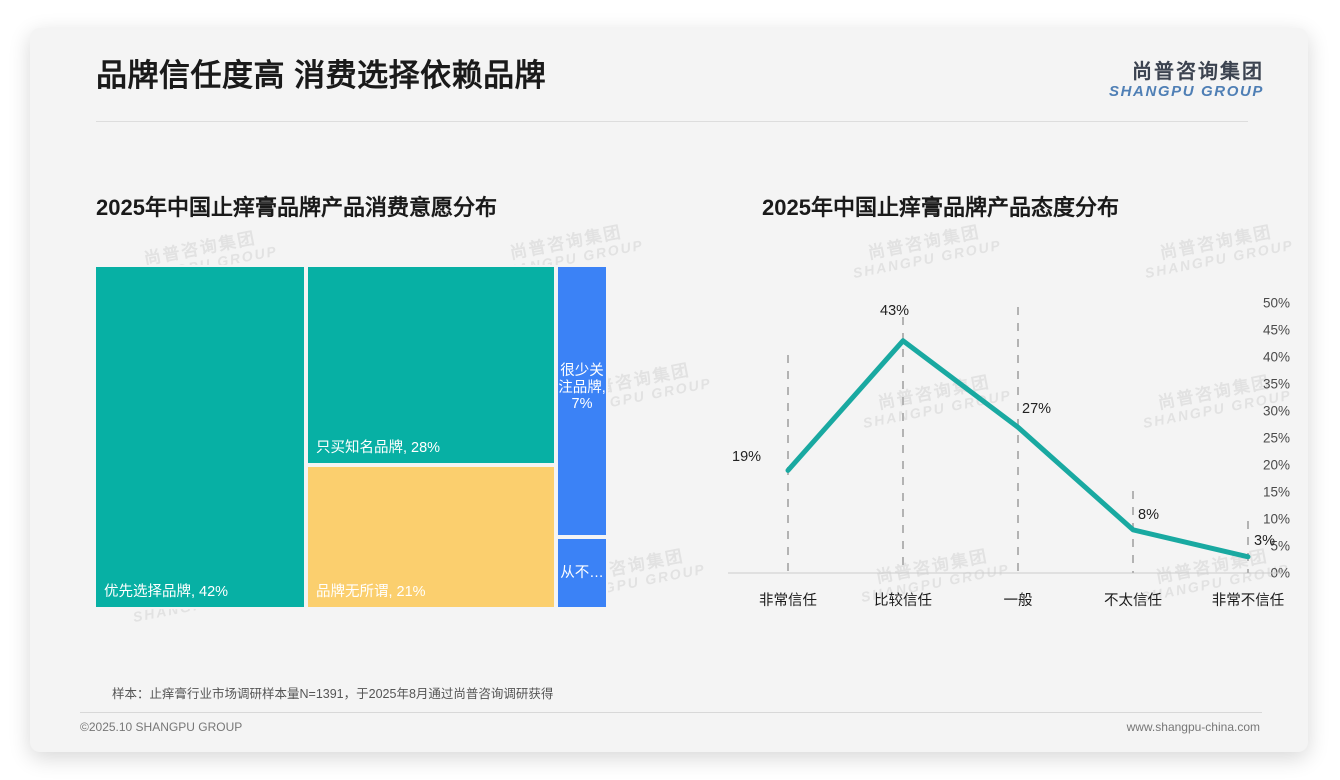 This screenshot has height=780, width=1340. Describe the element at coordinates (200, 437) in the screenshot. I see `treemap-cell-priority-brand: 优先选择品牌, 42%` at that location.